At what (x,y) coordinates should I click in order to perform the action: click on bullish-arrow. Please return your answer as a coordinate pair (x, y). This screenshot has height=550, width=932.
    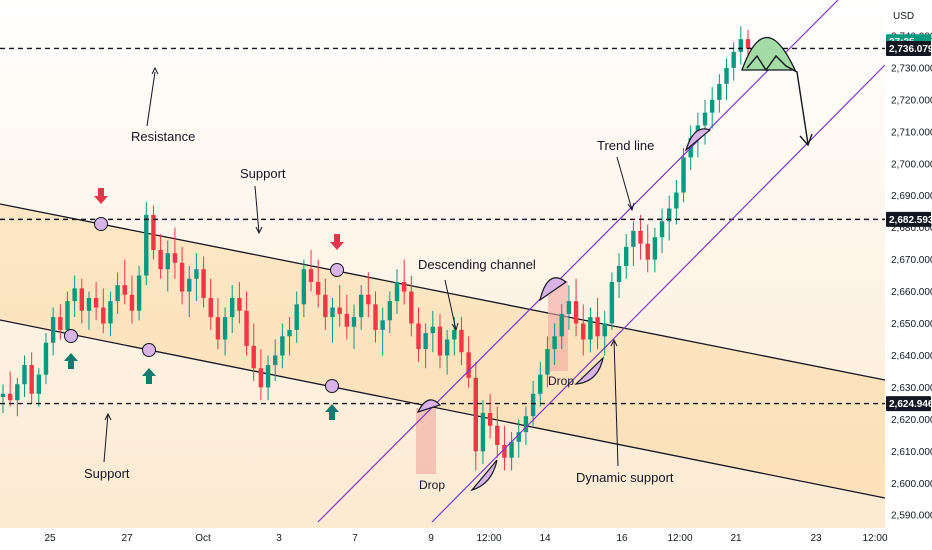
    Looking at the image, I should click on (332, 412).